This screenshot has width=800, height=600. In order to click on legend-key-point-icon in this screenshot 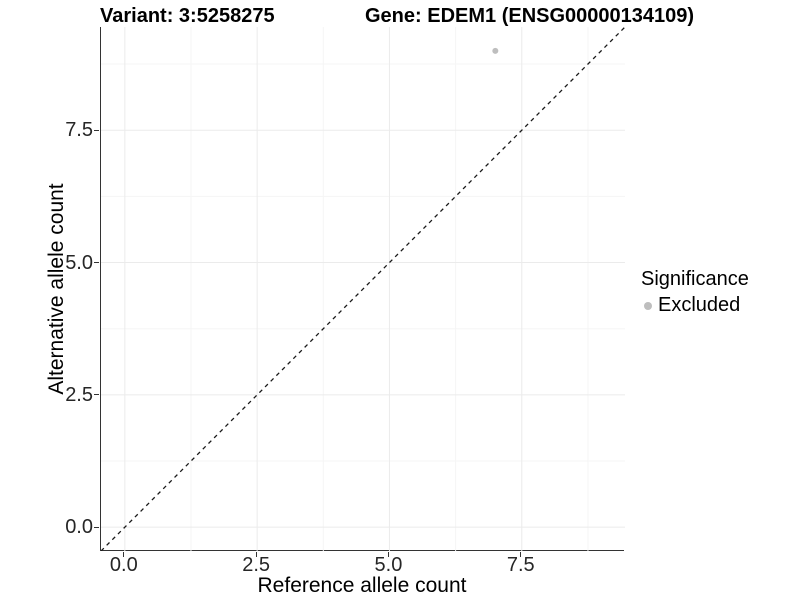, I will do `click(648, 305)`.